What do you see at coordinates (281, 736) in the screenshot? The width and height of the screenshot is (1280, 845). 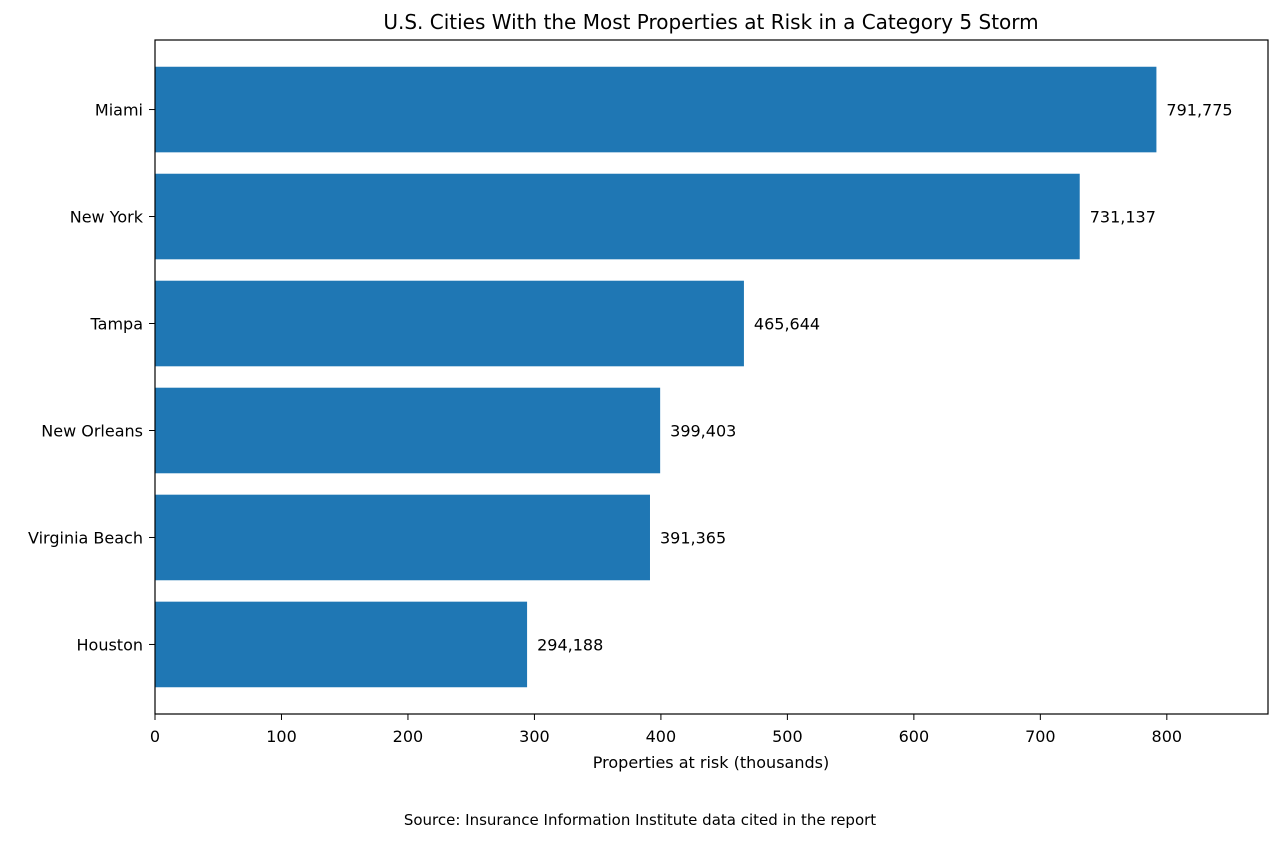 I see `x-tick-label: 100` at bounding box center [281, 736].